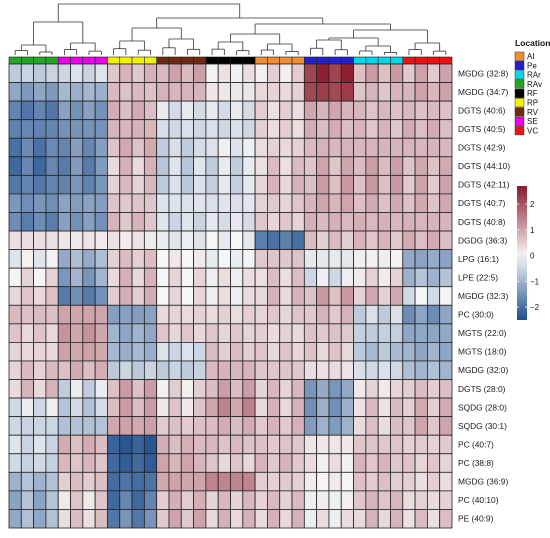 This screenshot has height=538, width=550. I want to click on row-label: MGTS (18:0), so click(482, 352).